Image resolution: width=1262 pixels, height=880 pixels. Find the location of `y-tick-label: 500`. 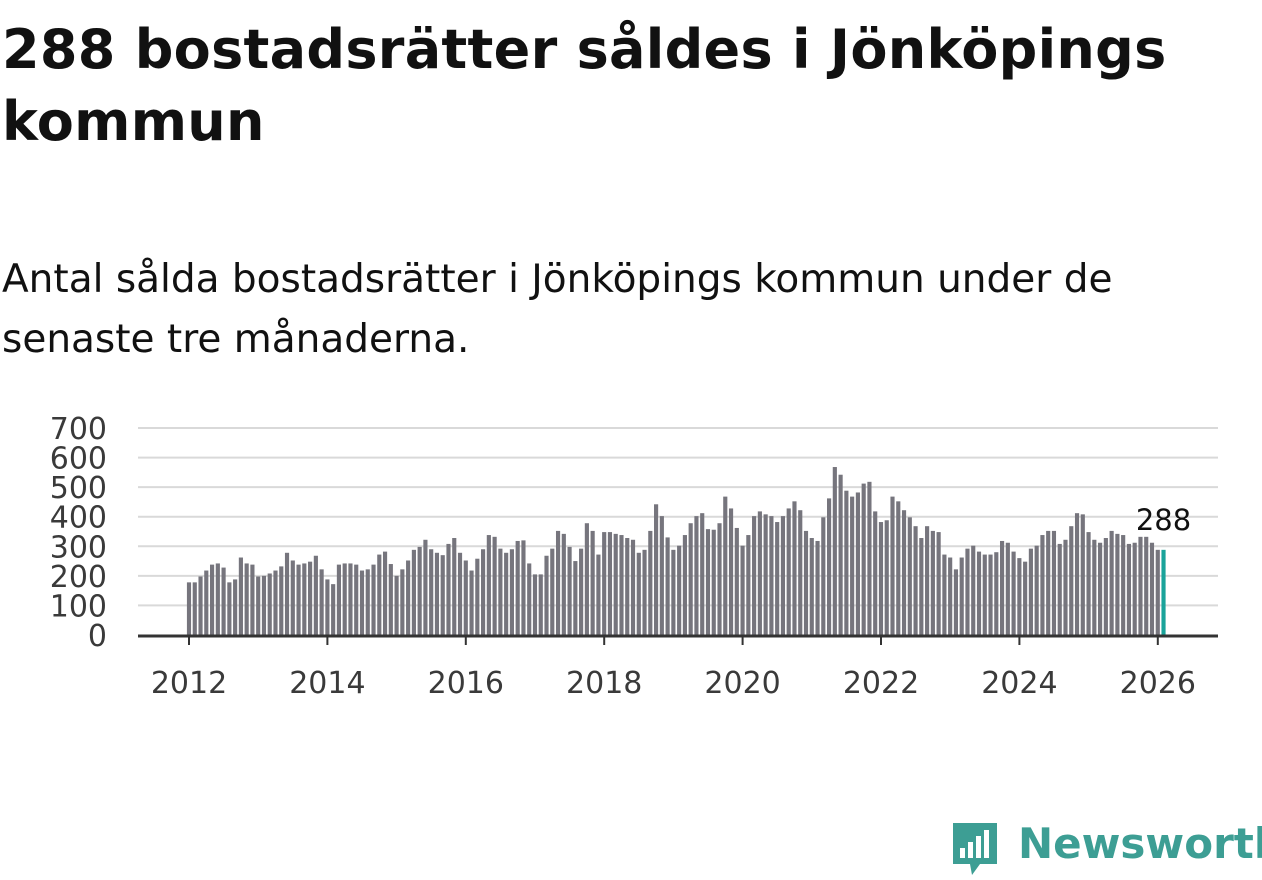

y-tick-label: 500 is located at coordinates (78, 488).